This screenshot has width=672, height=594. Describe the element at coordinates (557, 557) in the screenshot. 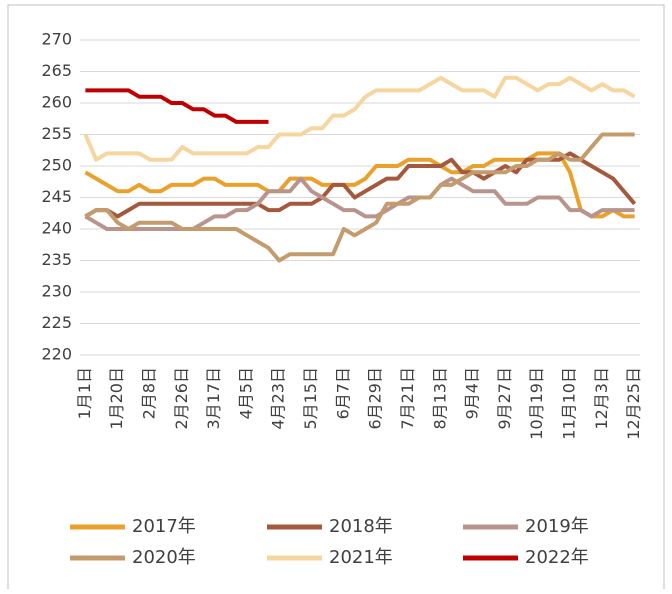

I see `legend-label: 2022年` at that location.